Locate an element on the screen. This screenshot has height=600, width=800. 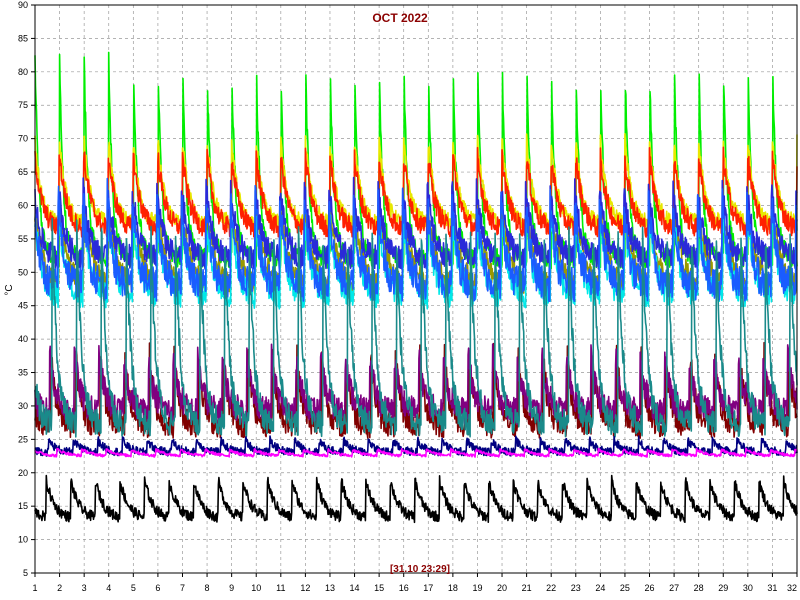
y-axis-label: °C is located at coordinates (9, 289).